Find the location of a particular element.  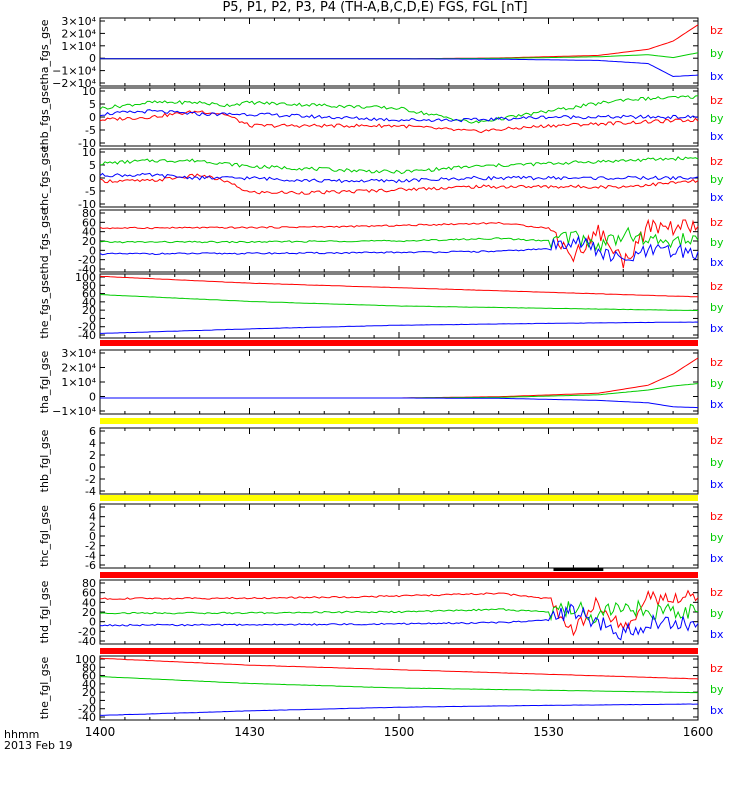

y-axis-label: thb_fgl_gse is located at coordinates (44, 460).